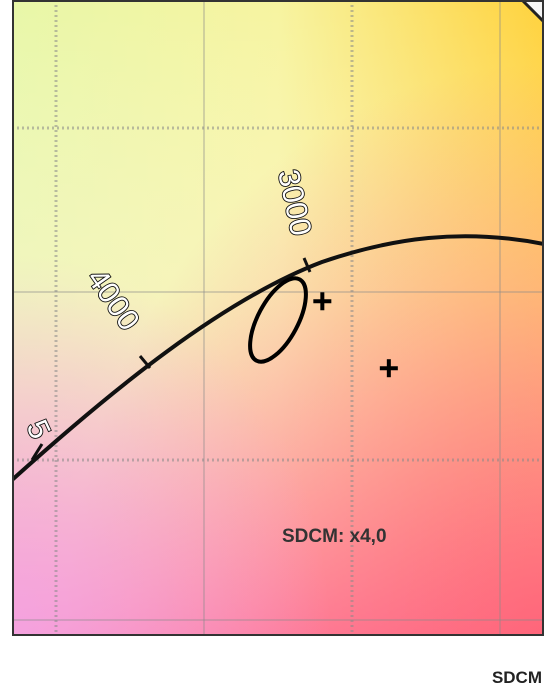 The image size is (552, 696). I want to click on macadam-ellipse, so click(278, 320).